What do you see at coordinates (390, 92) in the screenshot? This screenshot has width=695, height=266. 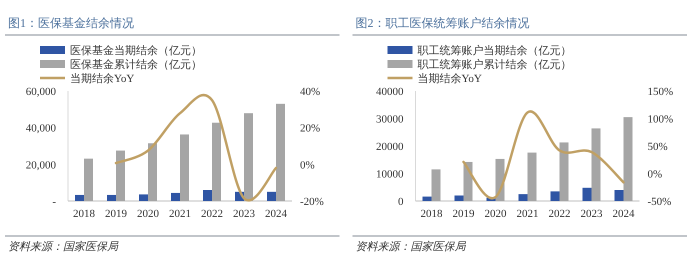 I see `y-tick-label: 40000` at bounding box center [390, 92].